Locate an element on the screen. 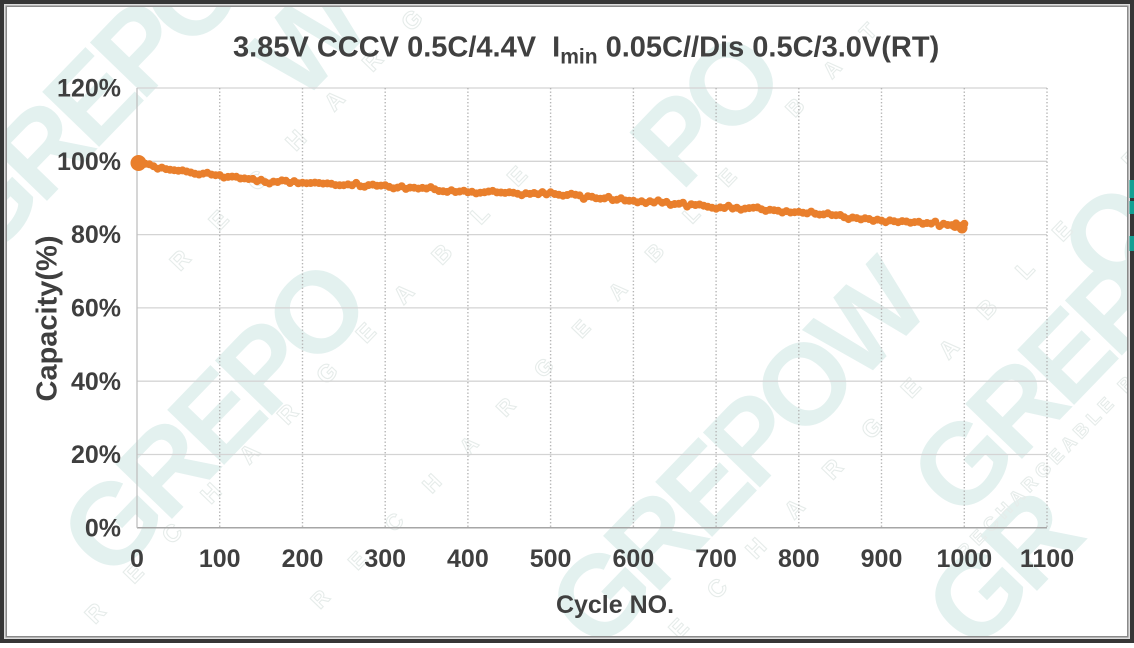 This screenshot has height=648, width=1134. svg-text: 100% is located at coordinates (89, 162).